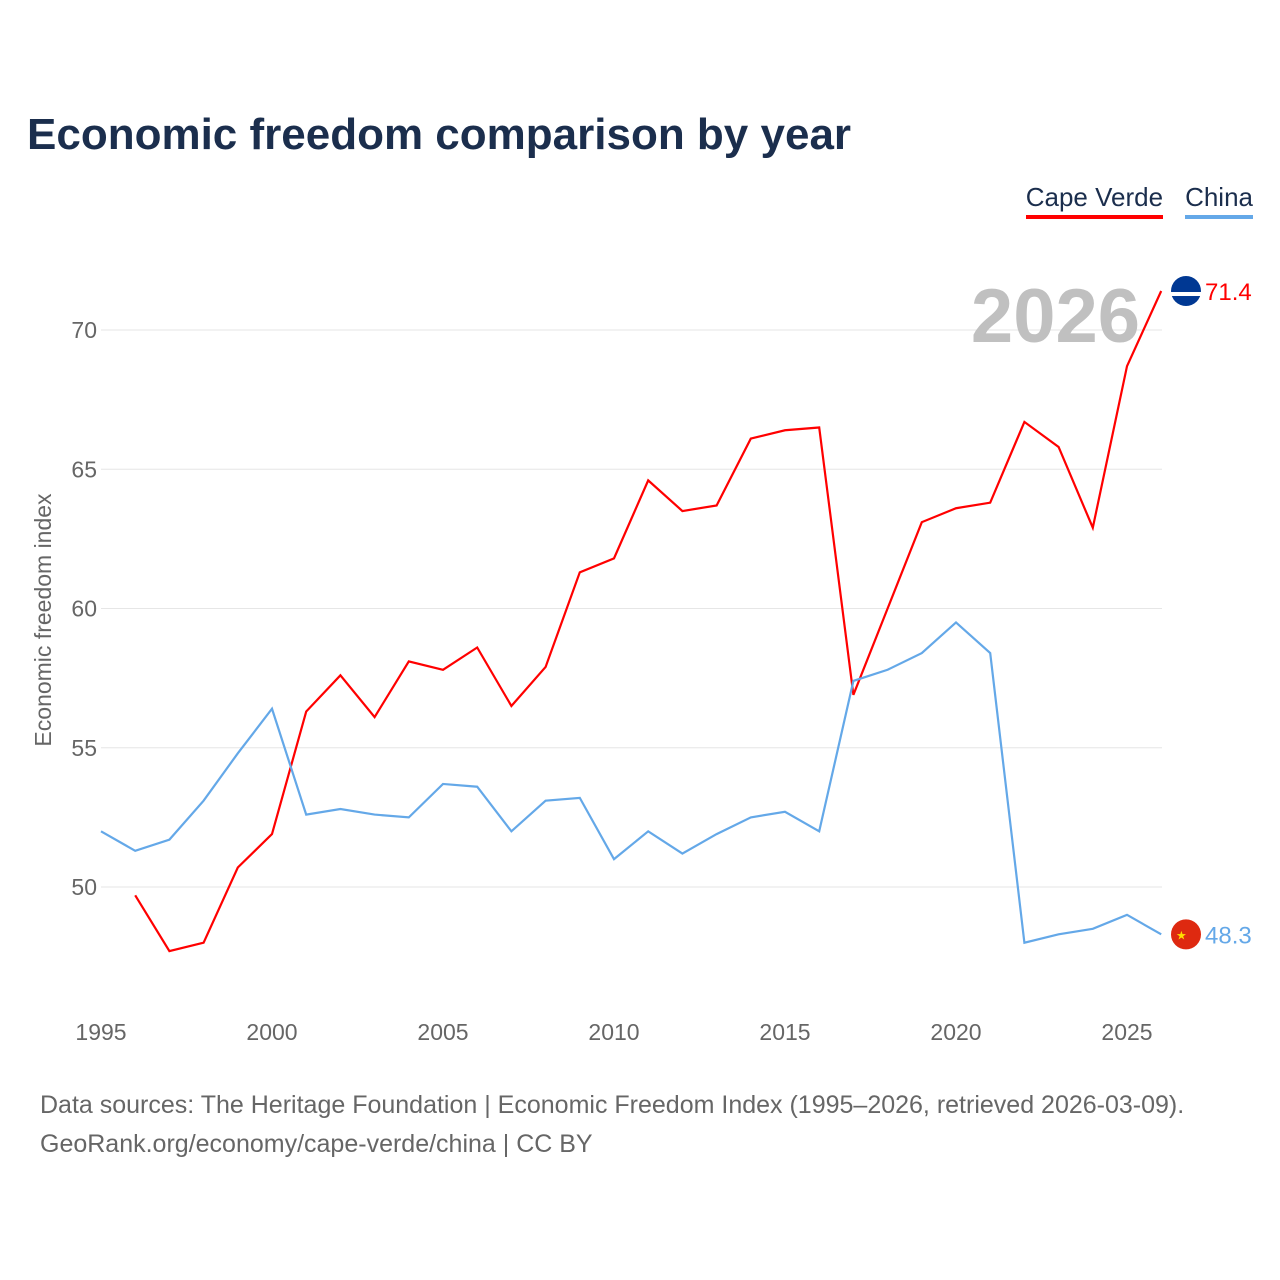 Image resolution: width=1280 pixels, height=1280 pixels. Describe the element at coordinates (1094, 200) in the screenshot. I see `legend-cape-verde: Cape Verde` at that location.